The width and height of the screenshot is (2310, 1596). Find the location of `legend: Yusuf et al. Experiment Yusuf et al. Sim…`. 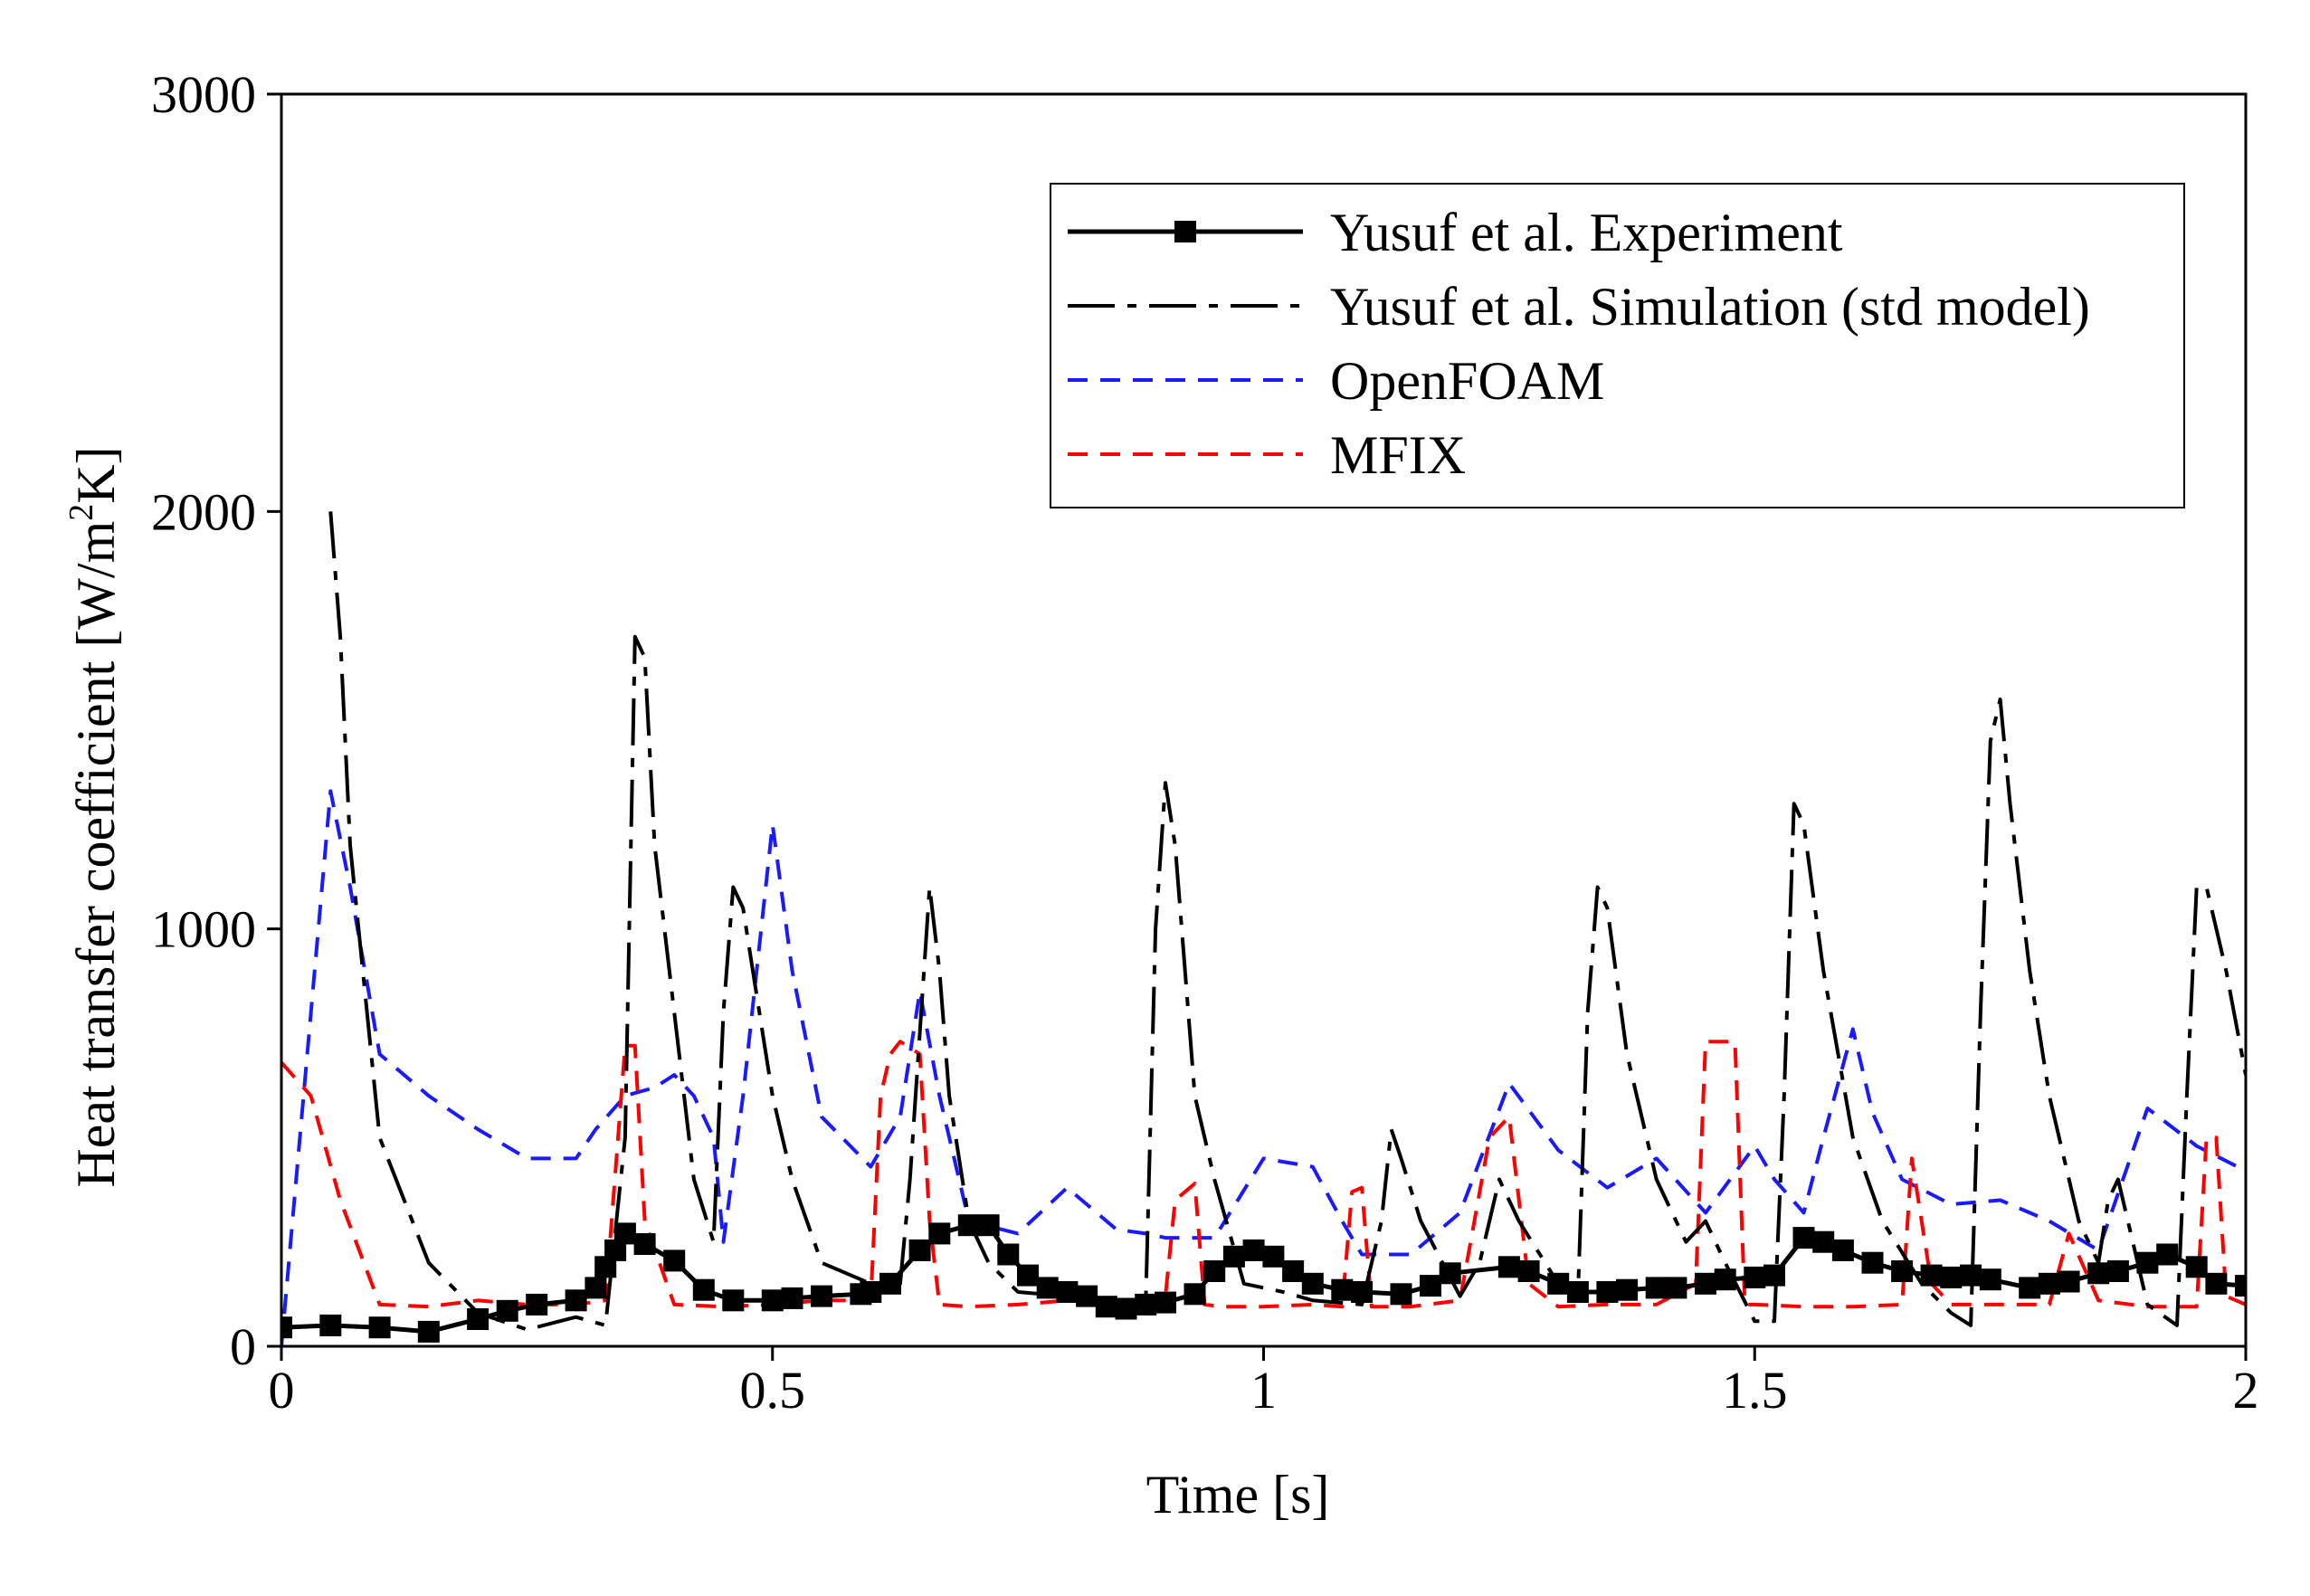

legend: Yusuf et al. Experiment Yusuf et al. Sim… is located at coordinates (1618, 346).